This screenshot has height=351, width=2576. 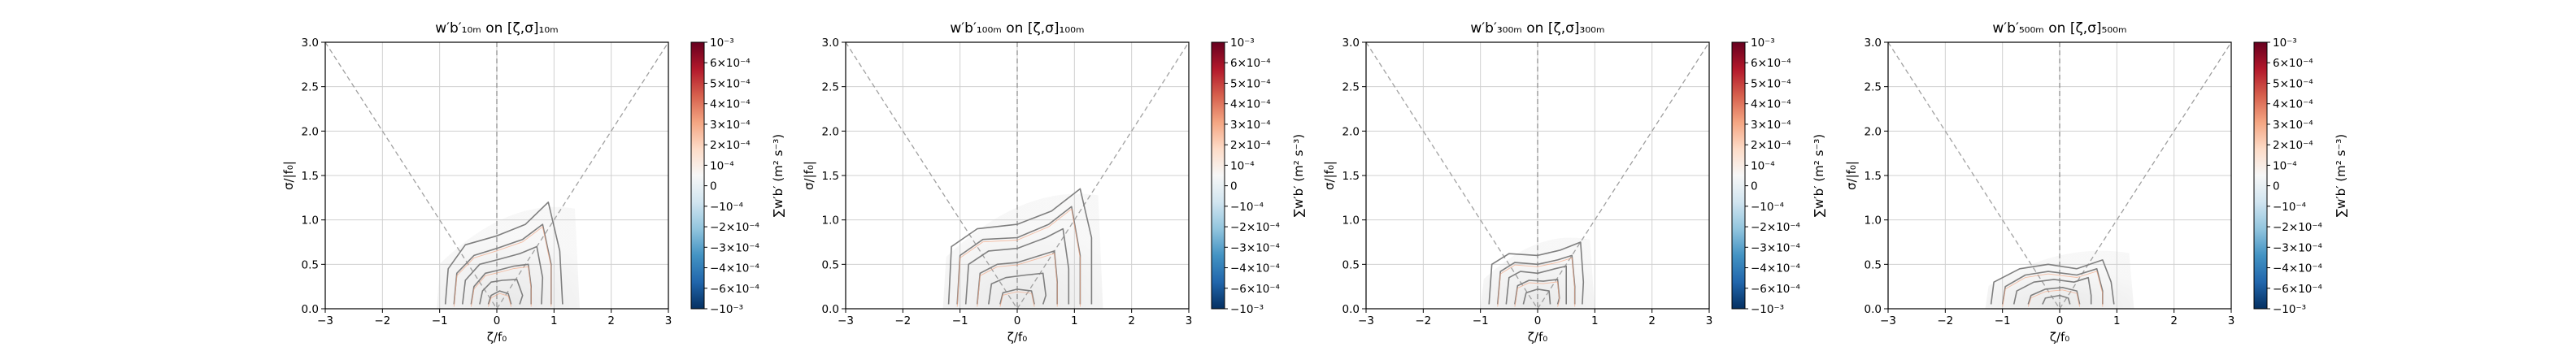 What do you see at coordinates (497, 29) in the screenshot?
I see `chart-title: w′b′₁₀ₘ on [ζ,σ]₁₀ₘ` at bounding box center [497, 29].